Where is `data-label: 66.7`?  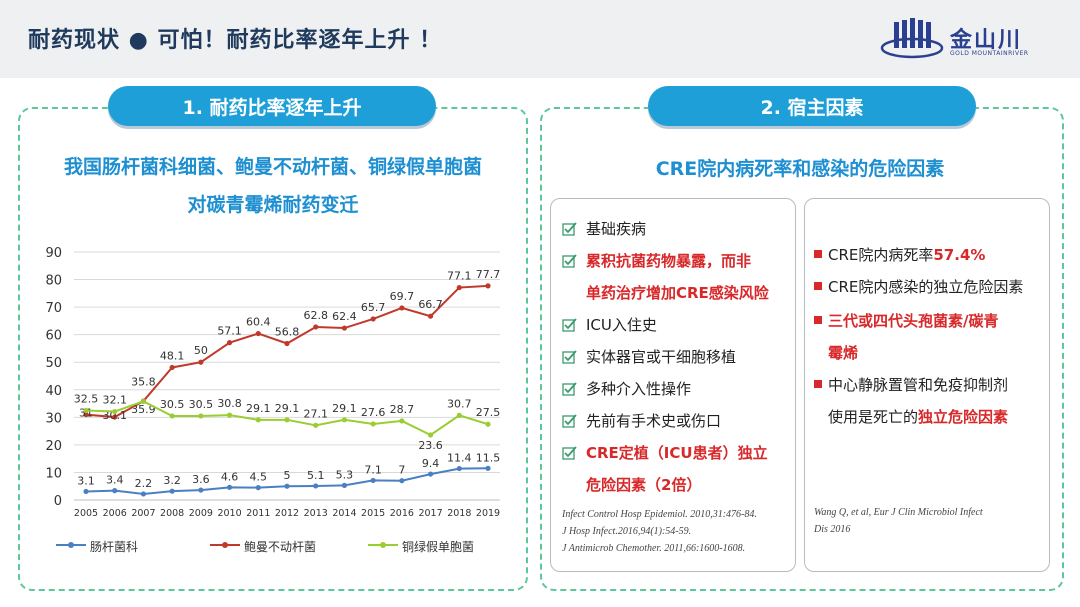
data-label: 66.7 is located at coordinates (430, 304).